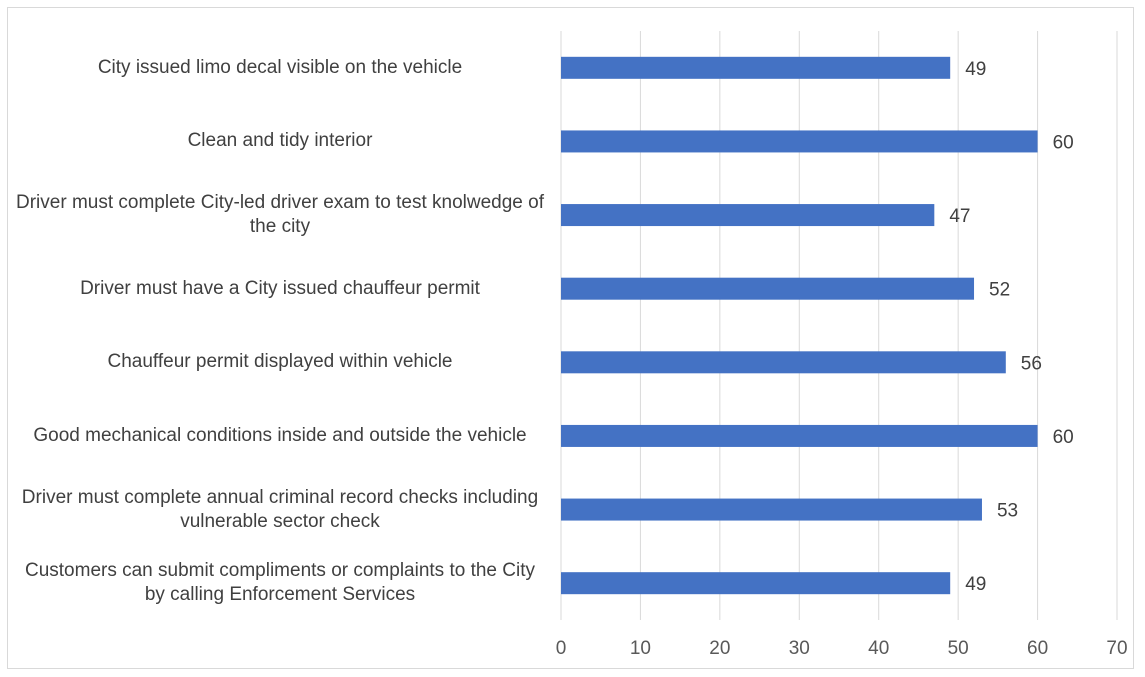 The height and width of the screenshot is (677, 1145). What do you see at coordinates (958, 648) in the screenshot?
I see `x-tick-label: 50` at bounding box center [958, 648].